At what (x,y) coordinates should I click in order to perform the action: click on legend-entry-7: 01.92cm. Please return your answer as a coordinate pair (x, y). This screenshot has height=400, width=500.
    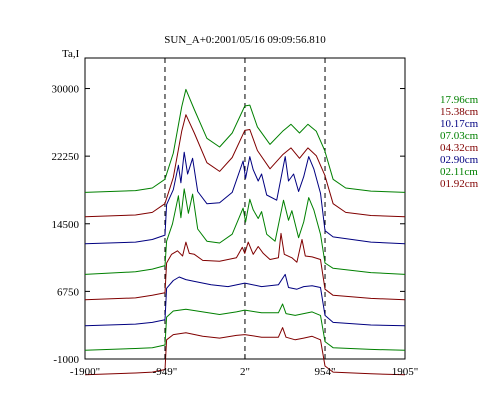
    Looking at the image, I should click on (459, 184).